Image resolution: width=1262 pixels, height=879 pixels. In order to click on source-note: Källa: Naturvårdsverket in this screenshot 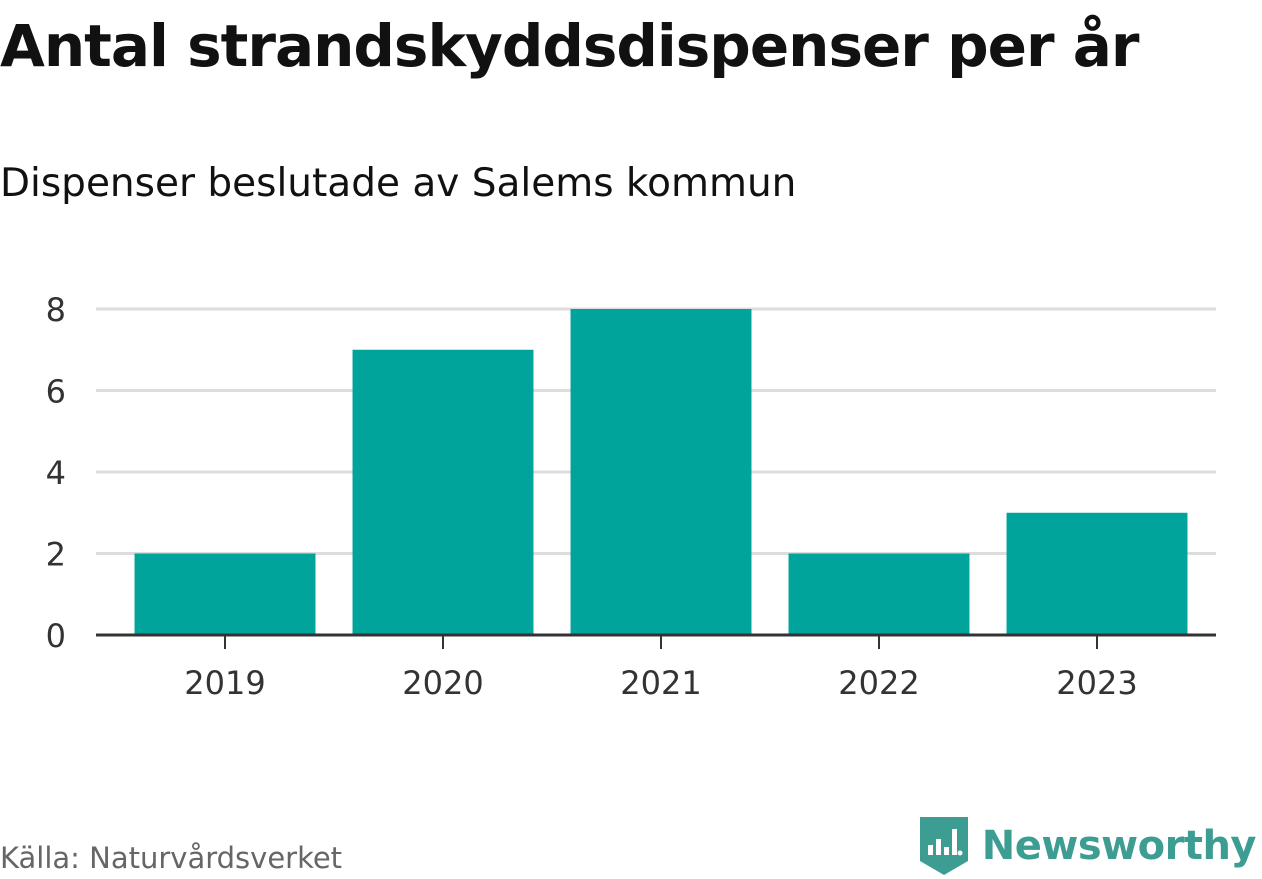, I will do `click(171, 858)`.